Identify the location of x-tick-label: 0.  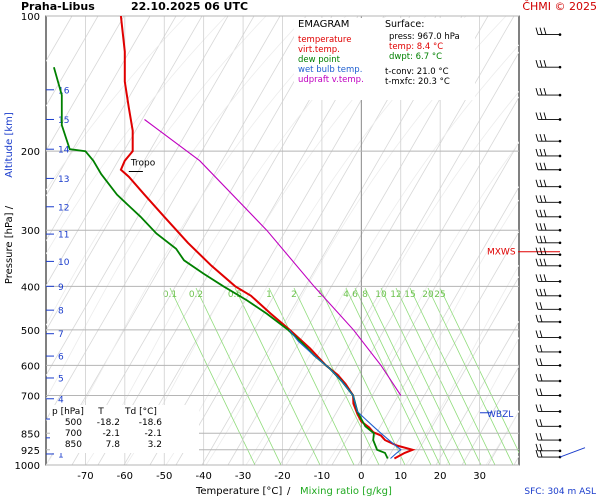
(361, 476).